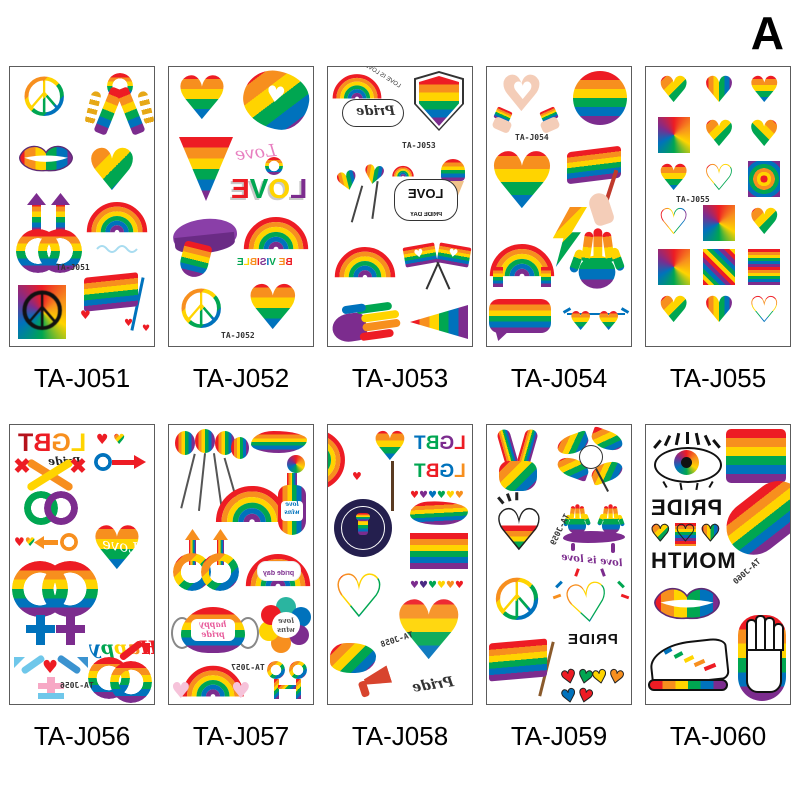  I want to click on pride-hearts-icon: ♥ ♥ ♥, so click(685, 534).